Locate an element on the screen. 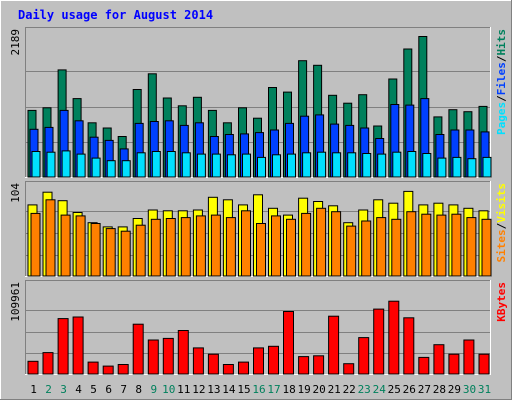 The width and height of the screenshot is (512, 400). x-tick-label-day-18: 18 is located at coordinates (288, 389).